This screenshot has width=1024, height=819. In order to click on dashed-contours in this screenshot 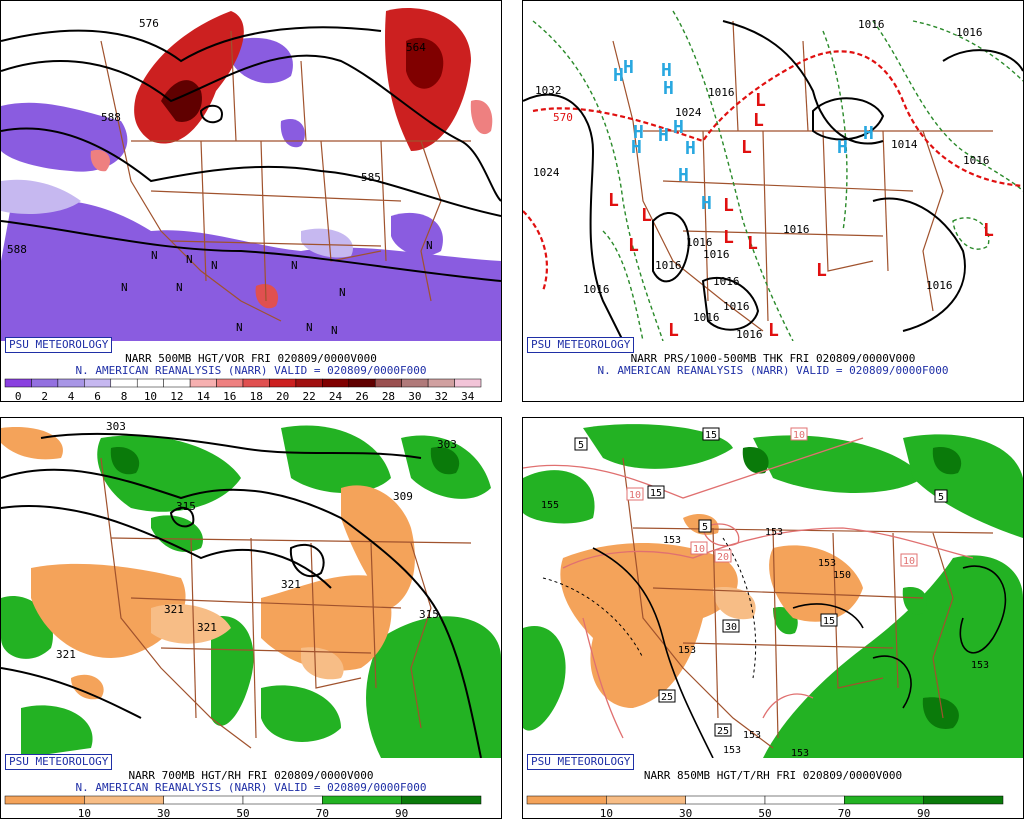, I will do `click(649, 608)`.